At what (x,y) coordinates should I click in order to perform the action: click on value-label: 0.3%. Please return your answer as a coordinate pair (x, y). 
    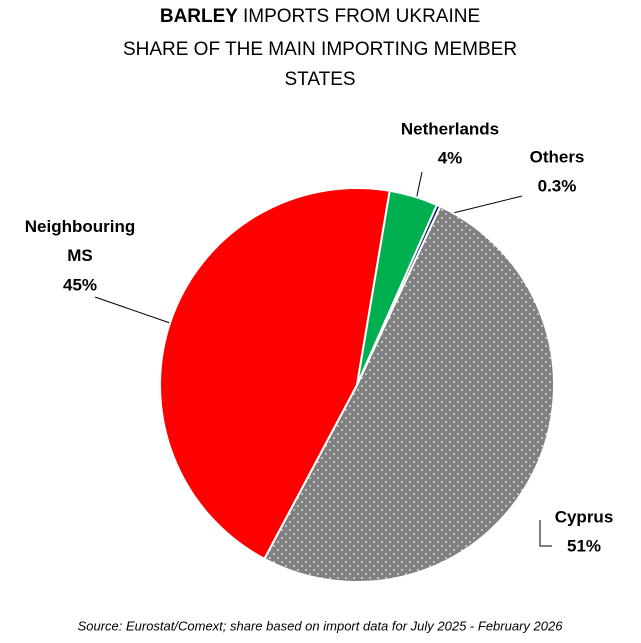
    Looking at the image, I should click on (557, 185).